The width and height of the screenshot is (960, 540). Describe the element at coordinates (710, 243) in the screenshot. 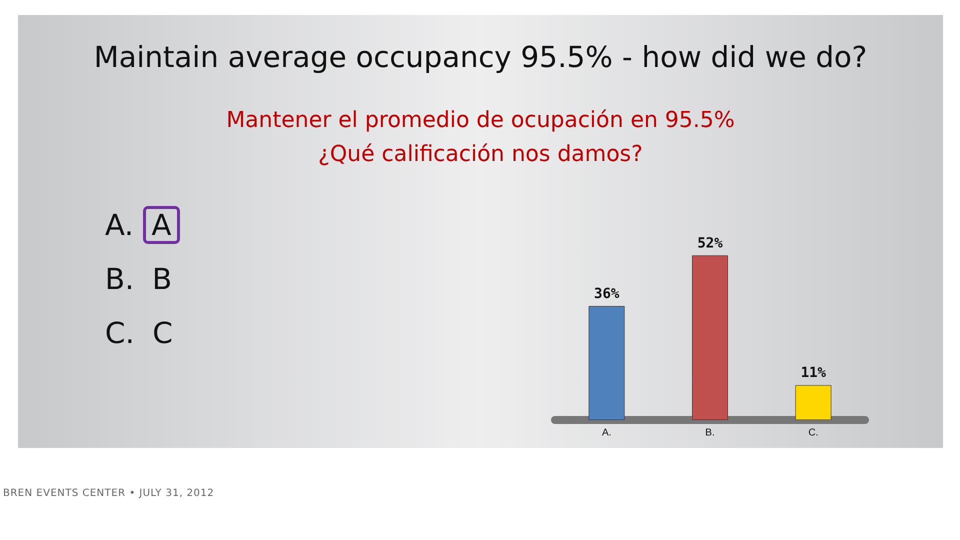

I see `data-label: 52%` at that location.